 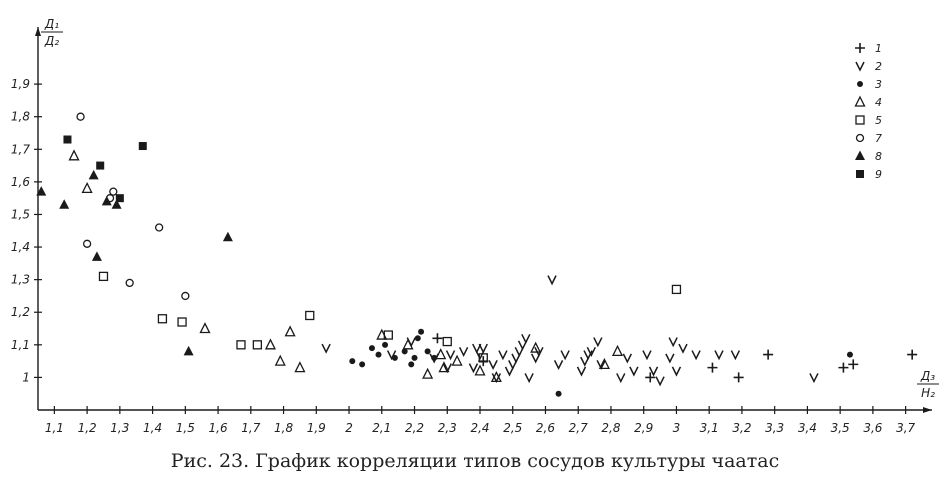 I want to click on legend-marker-dot, so click(x=860, y=84).